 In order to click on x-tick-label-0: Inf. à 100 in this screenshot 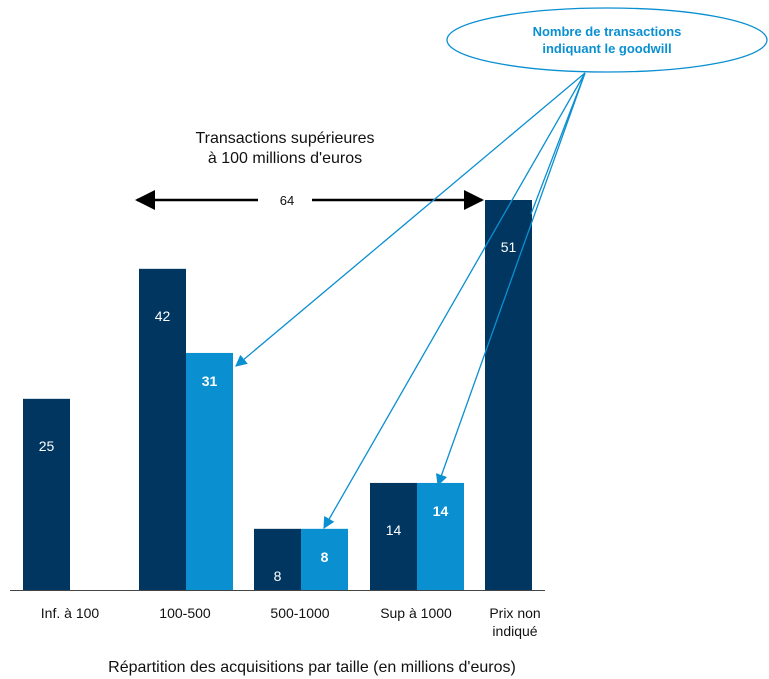, I will do `click(70, 613)`.